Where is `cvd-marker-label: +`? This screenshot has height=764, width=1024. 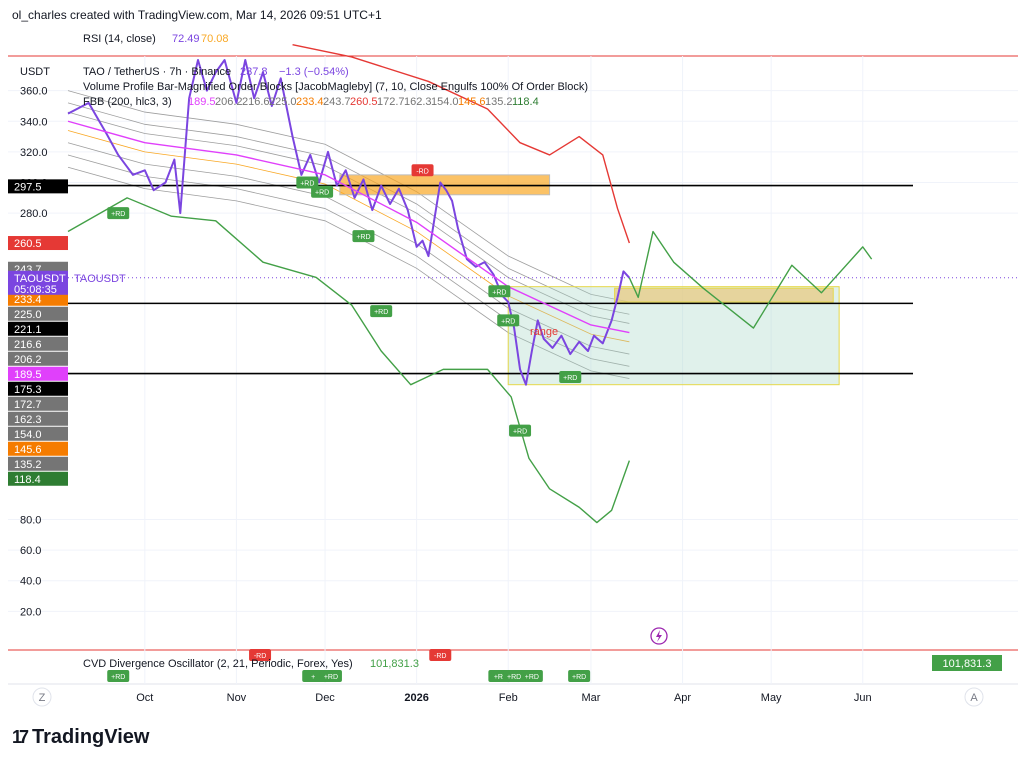
cvd-marker-label: + is located at coordinates (313, 677).